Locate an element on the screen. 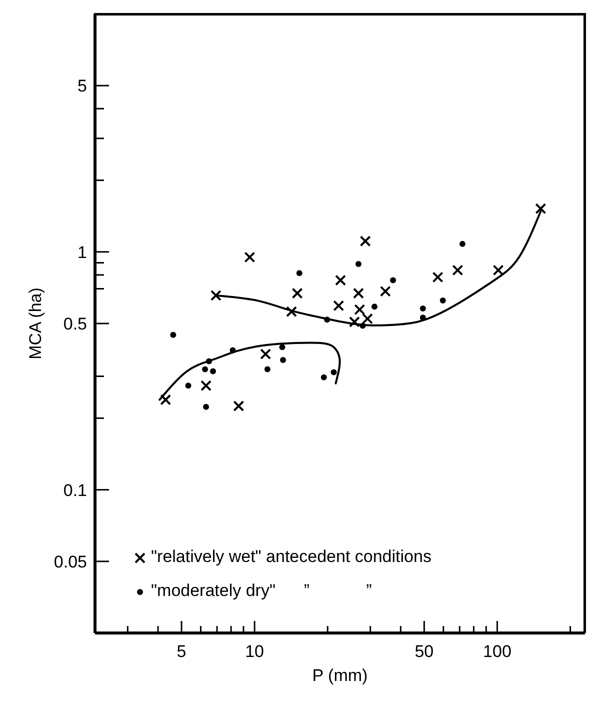  y-tick-label: 1 is located at coordinates (82, 252).